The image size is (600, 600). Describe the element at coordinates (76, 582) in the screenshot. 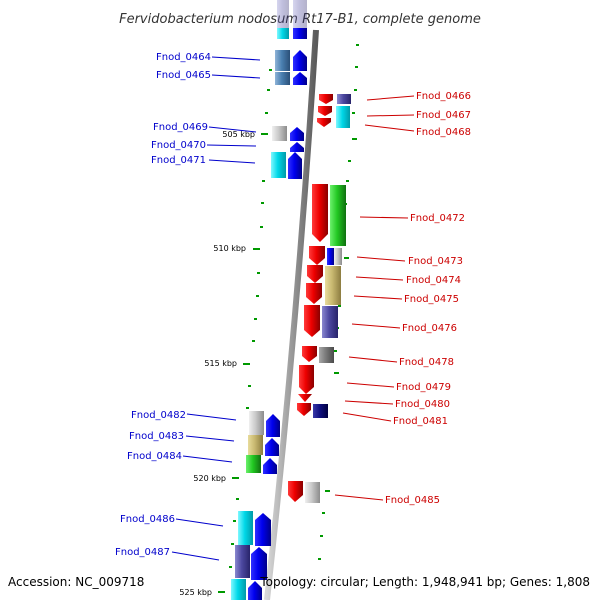

I see `accession-text: Accession: NC_009718` at that location.